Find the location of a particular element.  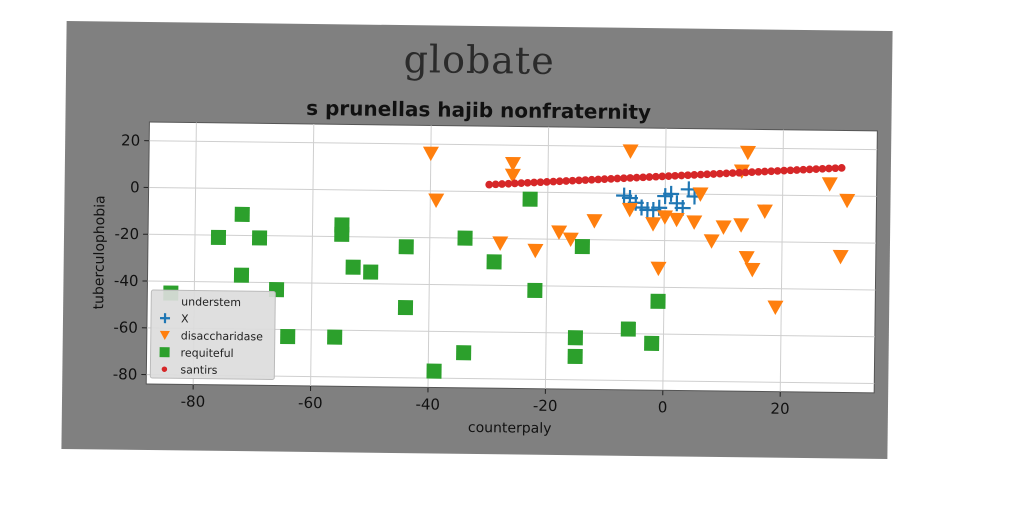

legend-label: requiteful is located at coordinates (207, 353).